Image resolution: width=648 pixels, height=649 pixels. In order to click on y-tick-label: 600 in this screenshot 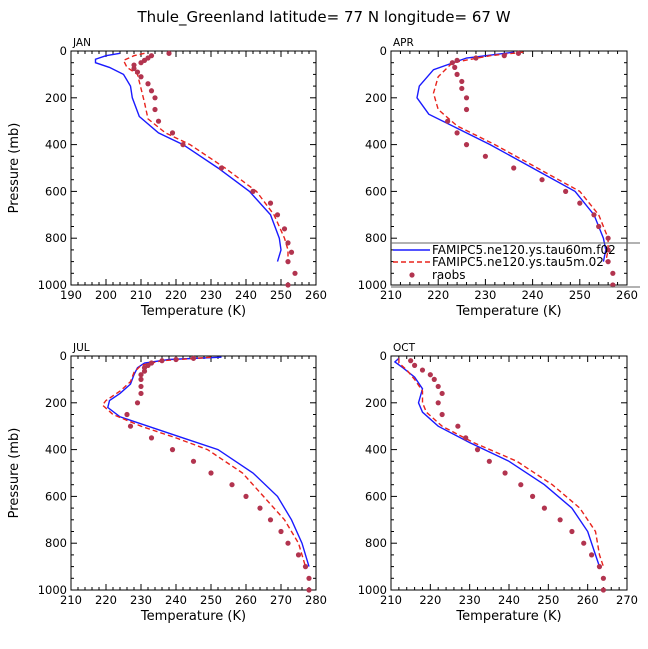, I will do `click(56, 191)`.